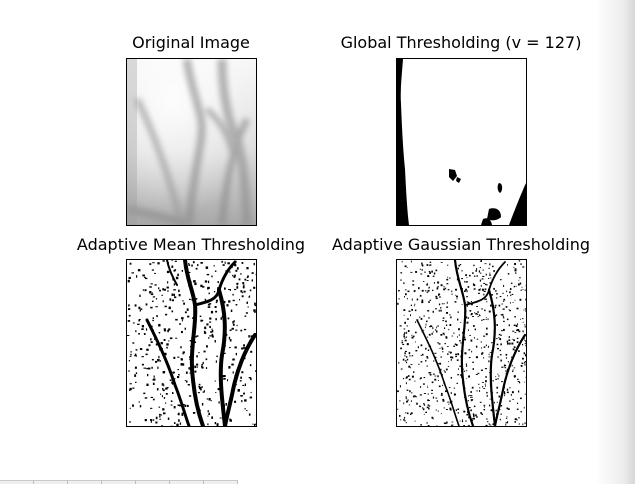  Describe the element at coordinates (191, 142) in the screenshot. I see `original-image-panel` at that location.